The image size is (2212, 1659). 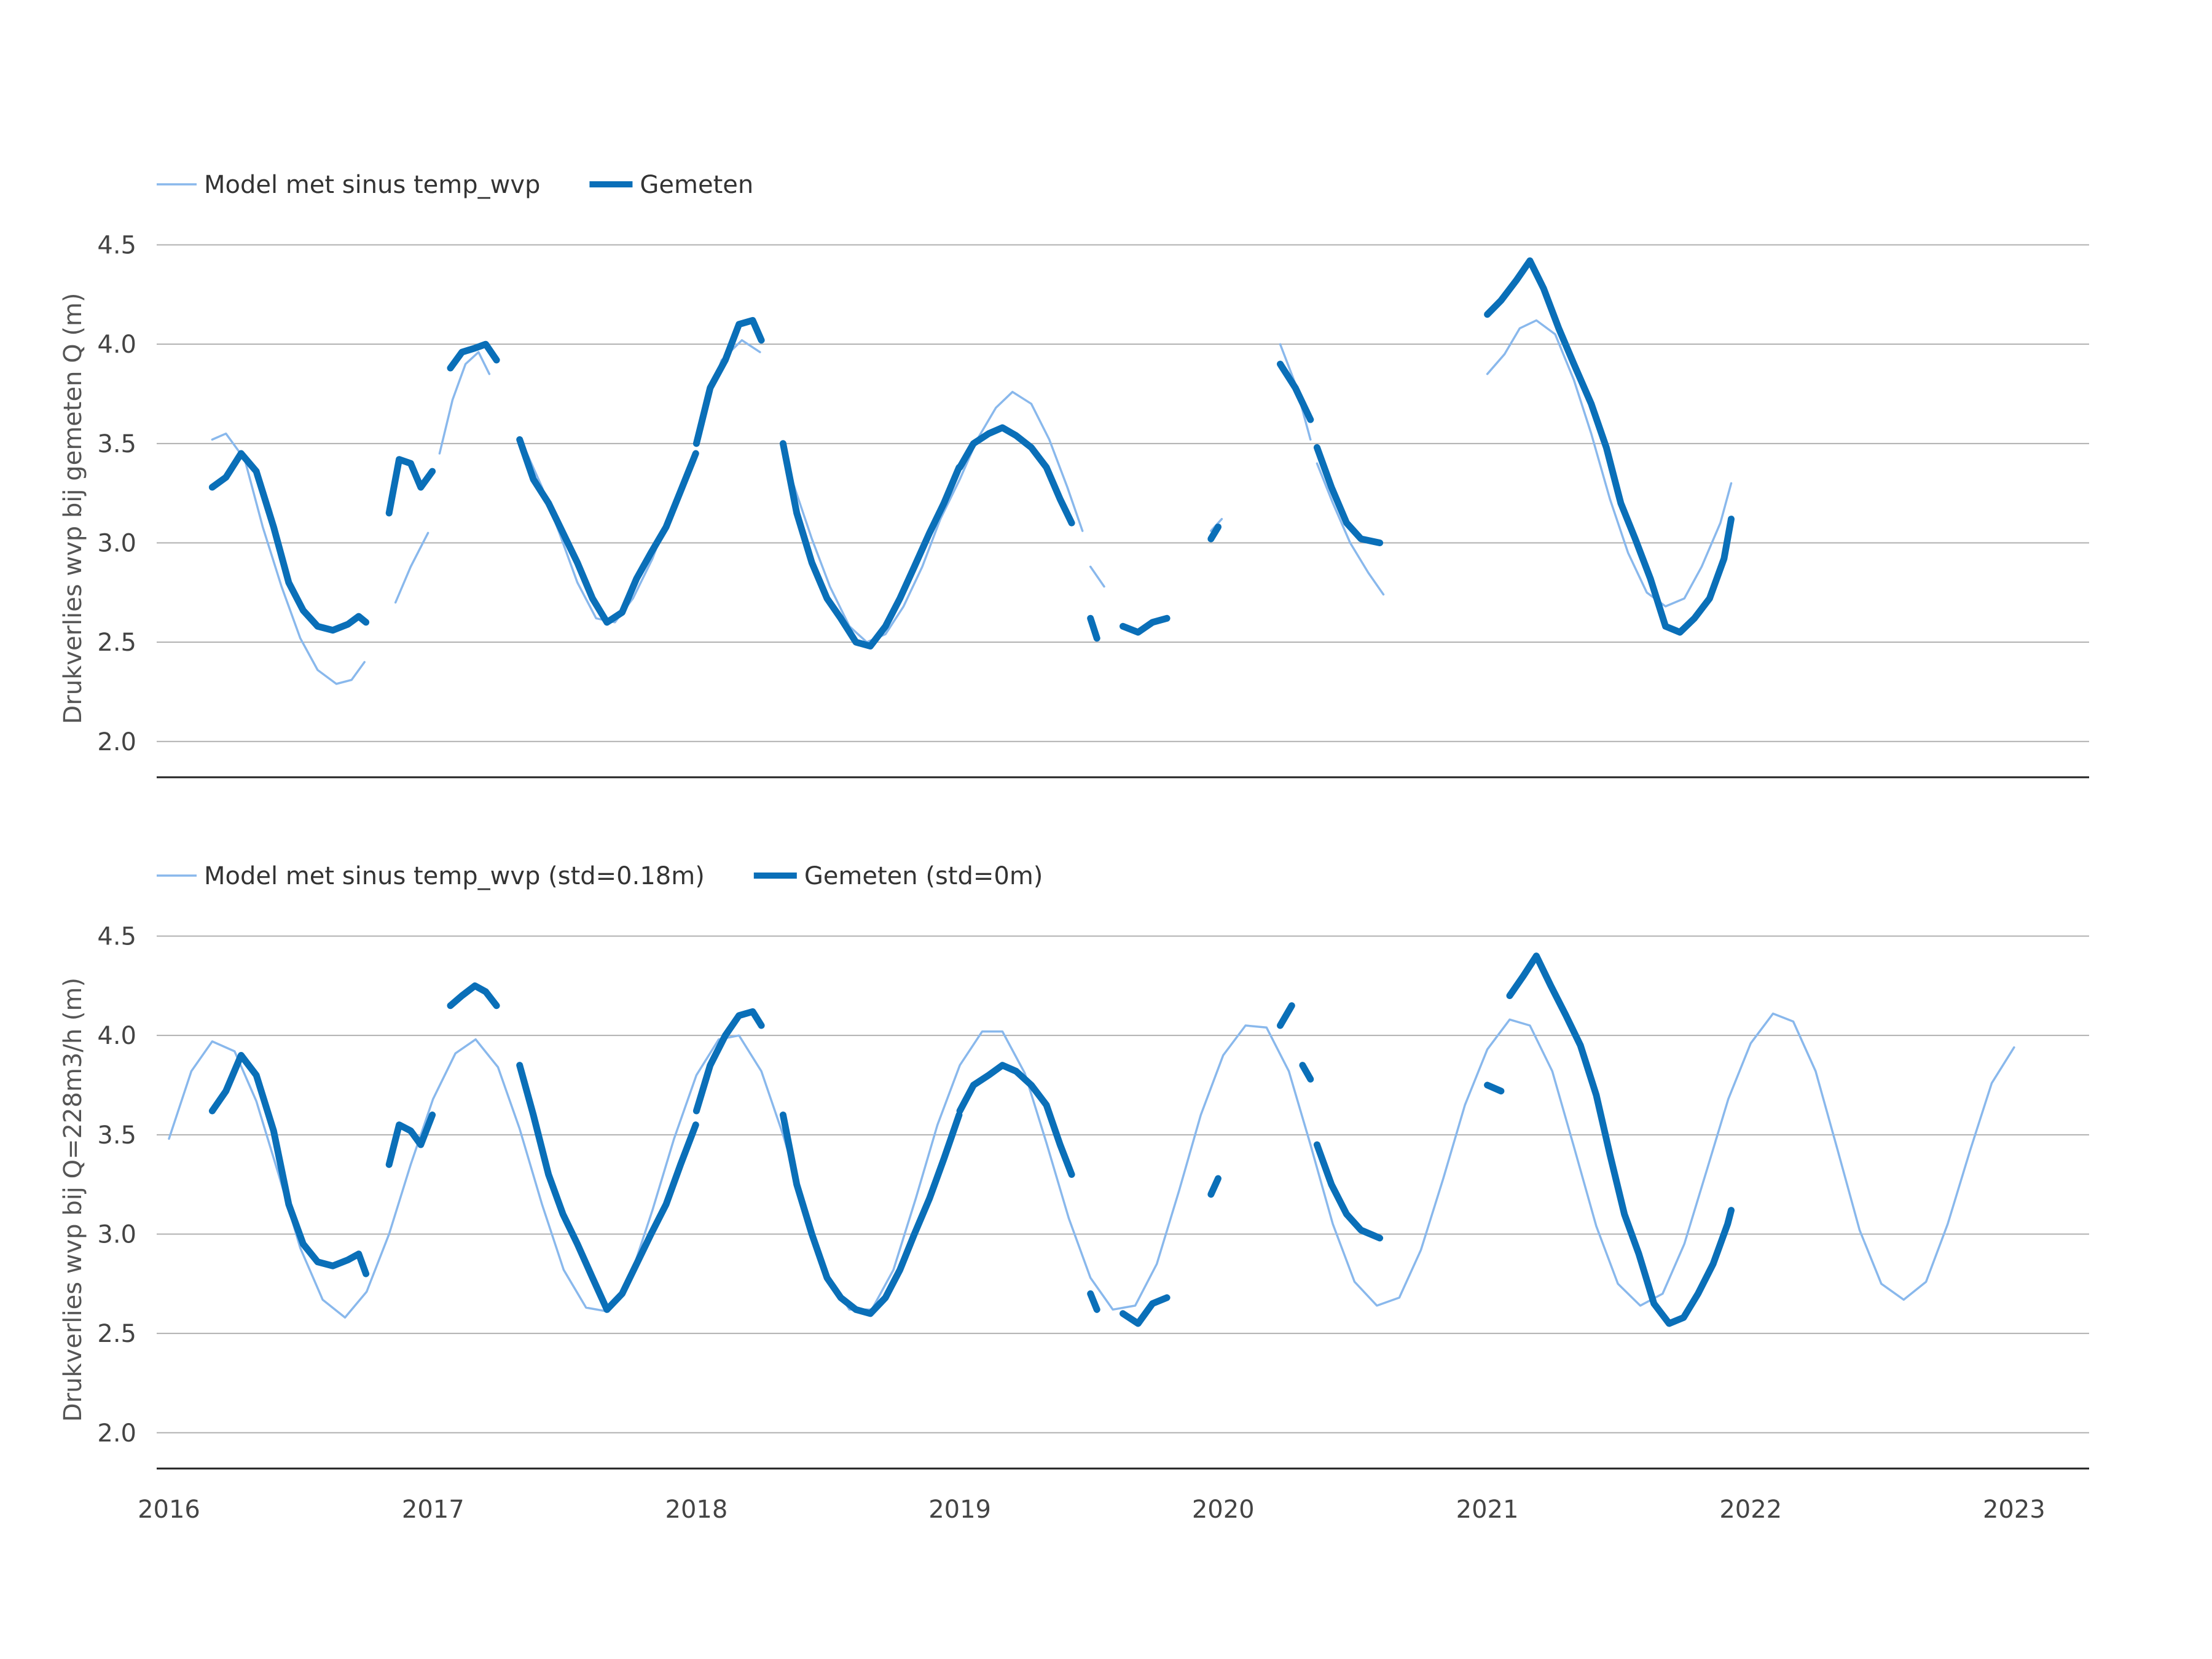 I want to click on x-tick-label: 2019, so click(x=959, y=1510).